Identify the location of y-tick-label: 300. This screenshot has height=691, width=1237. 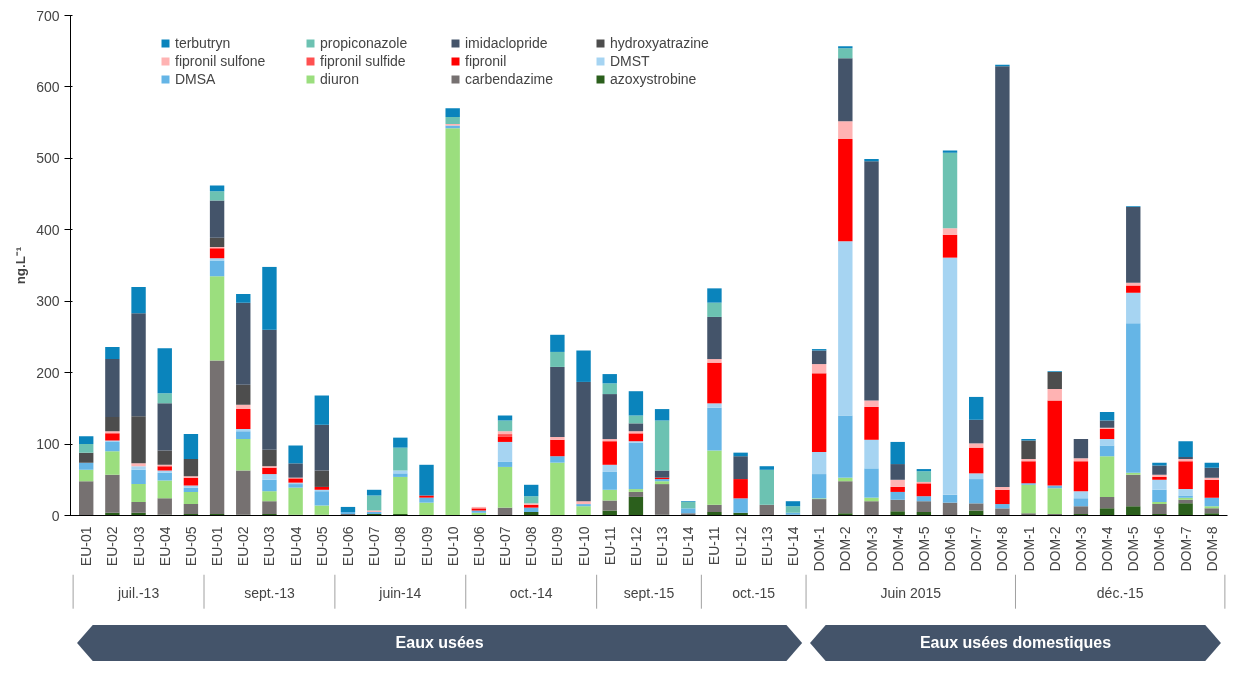
(48, 301).